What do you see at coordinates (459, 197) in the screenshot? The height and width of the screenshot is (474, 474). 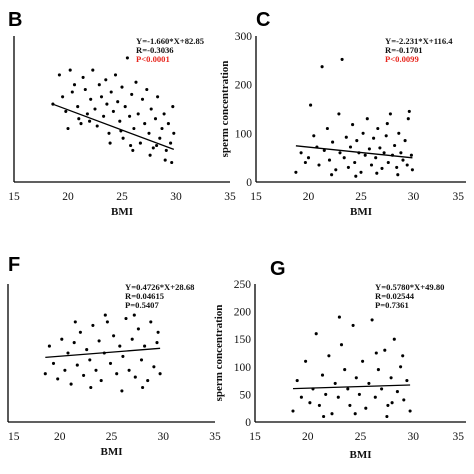 I see `panel-c-xtick-35: 35` at bounding box center [459, 197].